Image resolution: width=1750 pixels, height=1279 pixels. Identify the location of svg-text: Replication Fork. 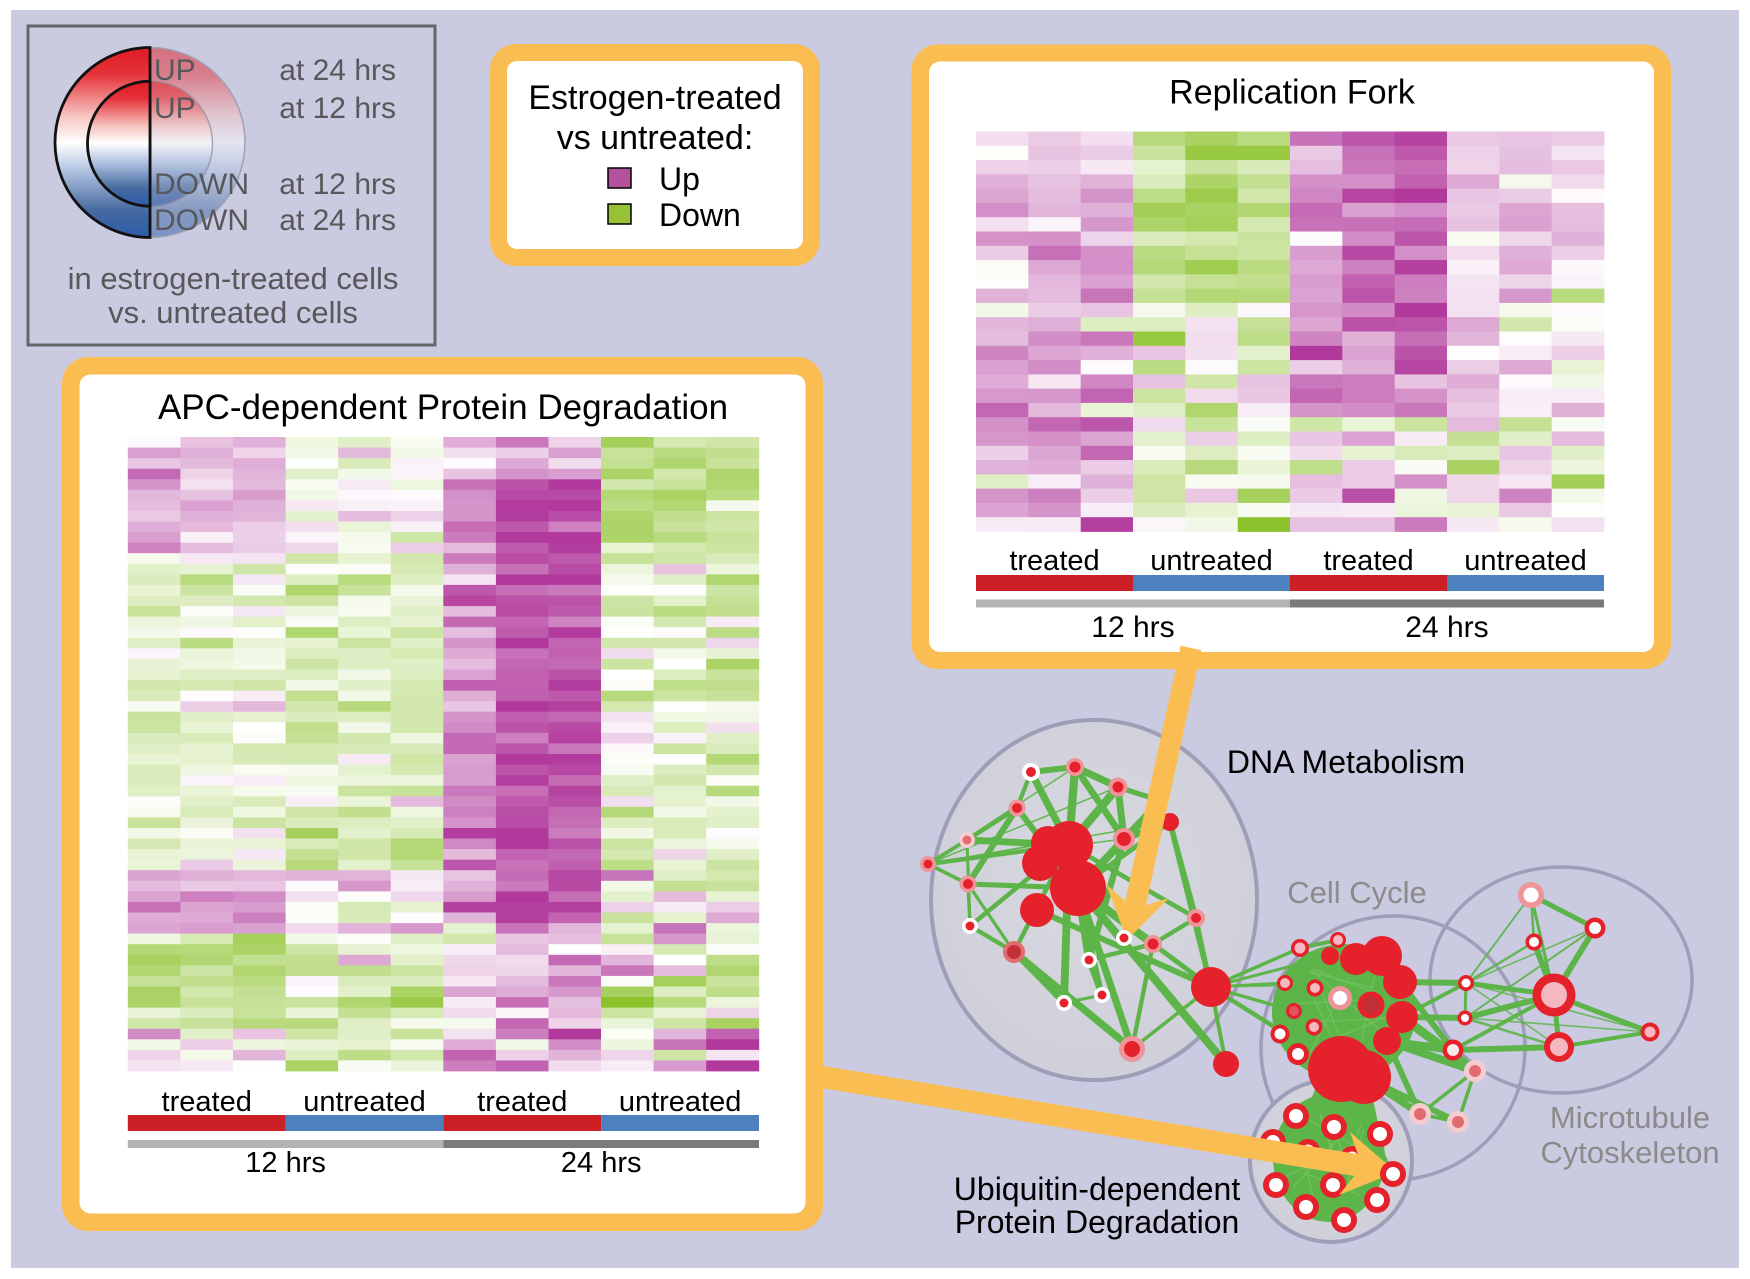
(1292, 93).